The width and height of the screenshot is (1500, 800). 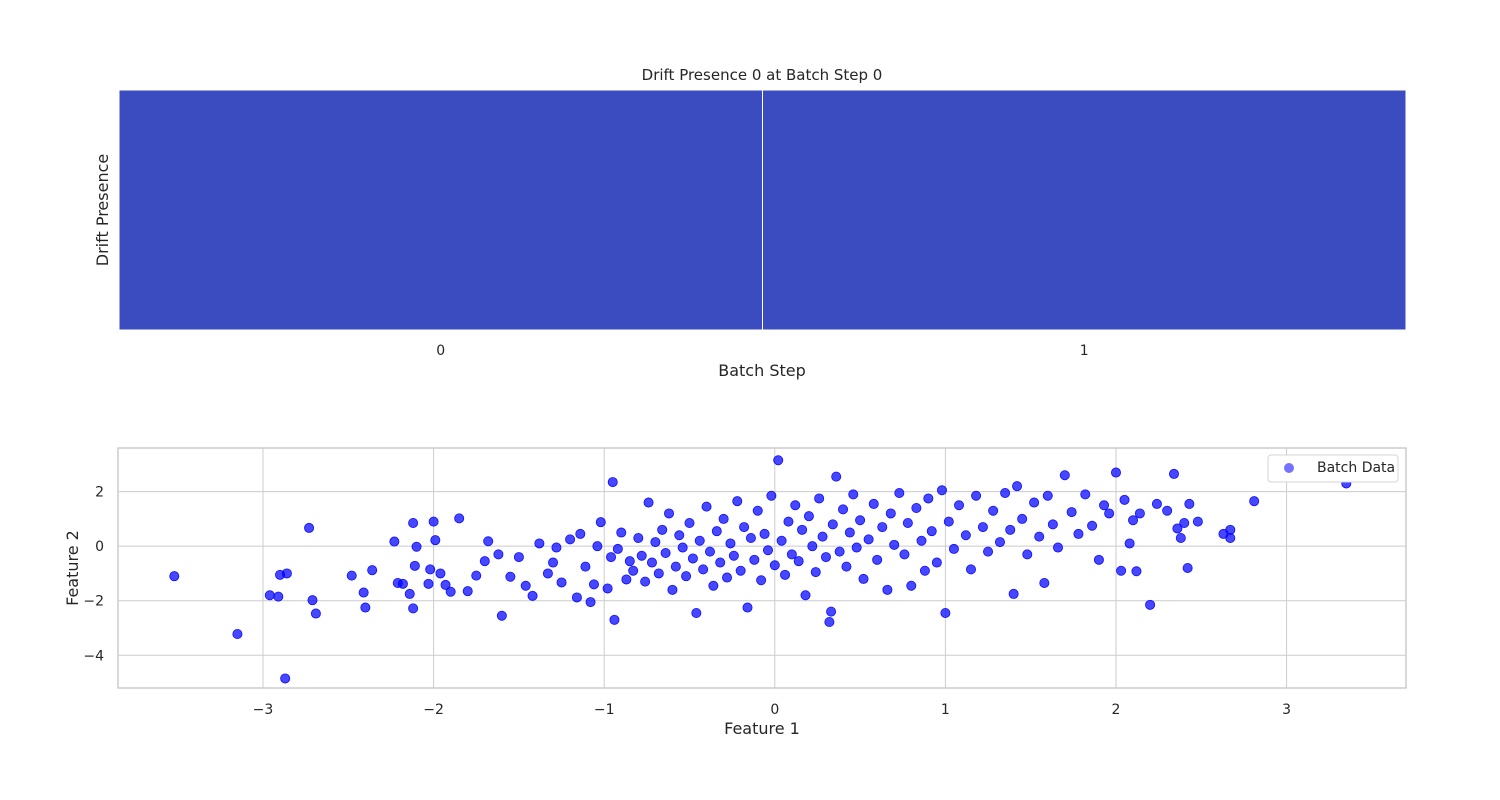 I want to click on scatter-y-tick-labels: −4 −2 0 2, so click(x=93, y=575).